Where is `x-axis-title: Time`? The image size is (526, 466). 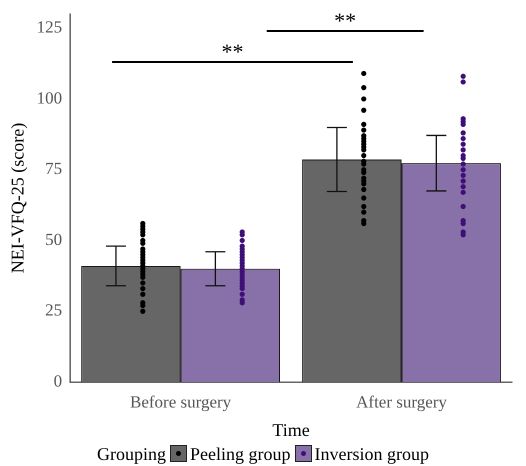 x-axis-title: Time is located at coordinates (291, 430).